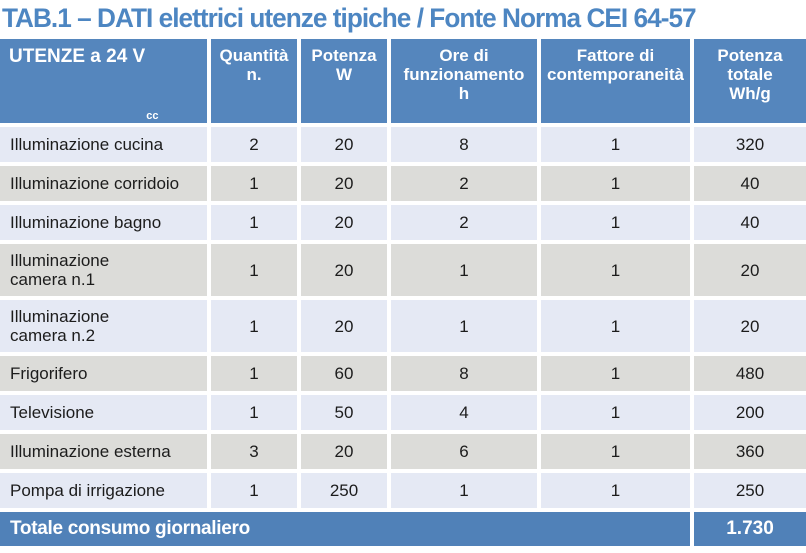 This screenshot has width=806, height=553. What do you see at coordinates (750, 81) in the screenshot?
I see `column-header: Potenza totale Wh/g` at bounding box center [750, 81].